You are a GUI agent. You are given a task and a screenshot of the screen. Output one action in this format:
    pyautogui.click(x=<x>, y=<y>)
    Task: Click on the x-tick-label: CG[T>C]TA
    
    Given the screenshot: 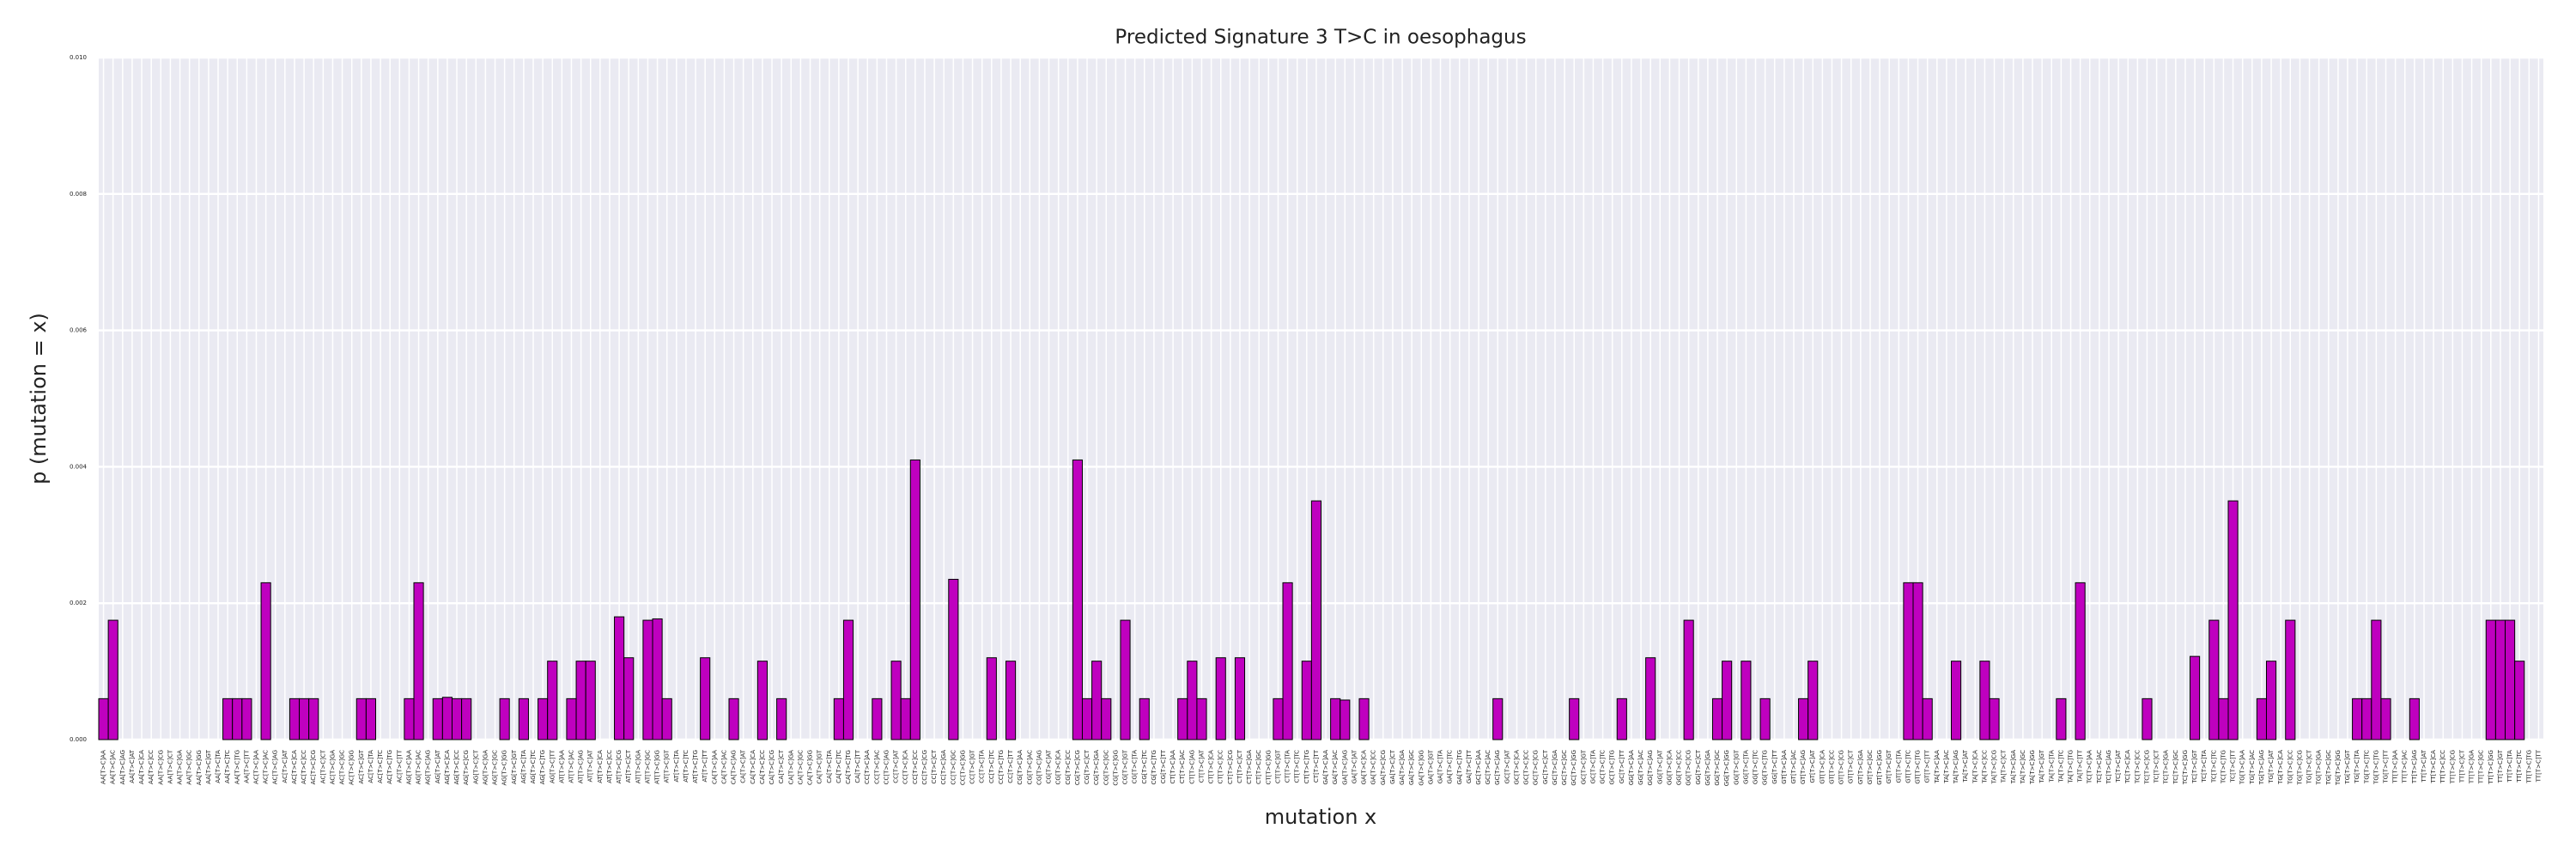 What is the action you would take?
    pyautogui.click(x=1135, y=767)
    